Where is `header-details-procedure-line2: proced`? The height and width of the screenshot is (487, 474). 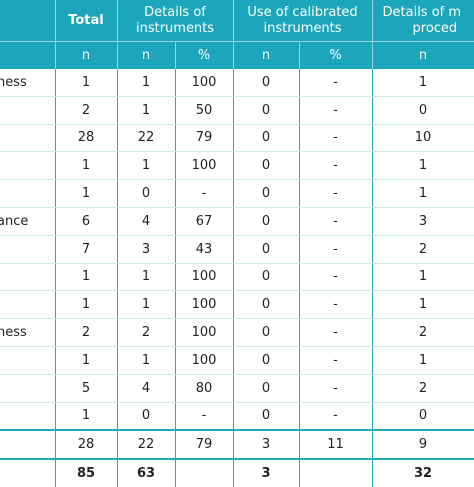
header-details-procedure-line2: proced is located at coordinates (435, 28).